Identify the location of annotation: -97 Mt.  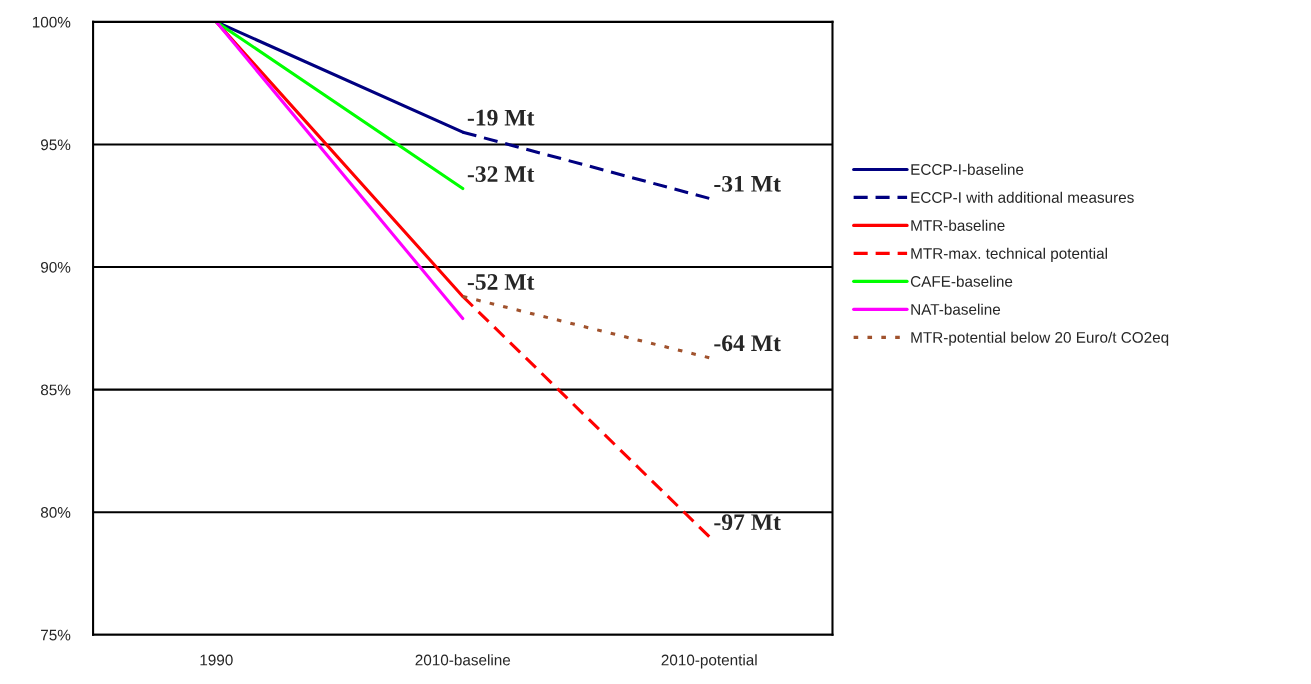
(747, 522).